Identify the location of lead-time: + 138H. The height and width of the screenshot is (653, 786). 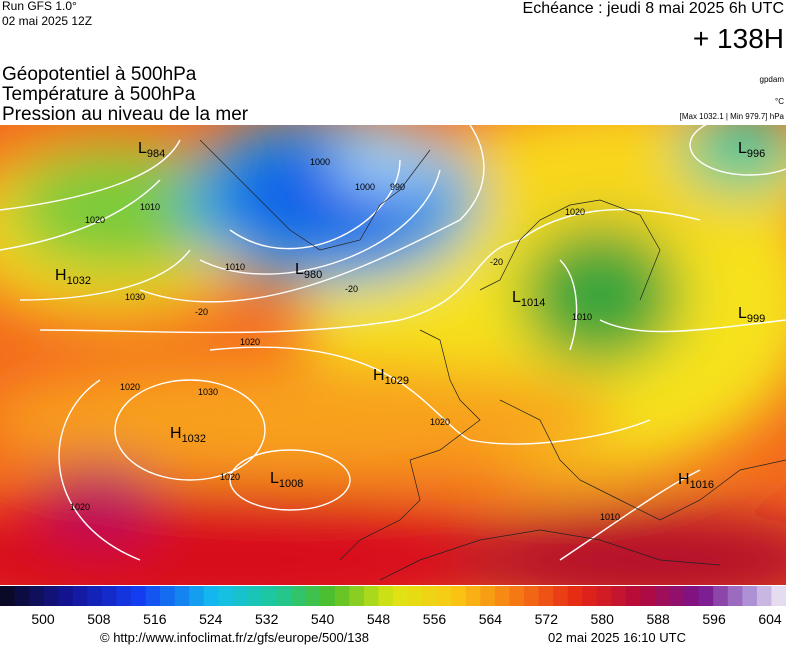
(738, 38).